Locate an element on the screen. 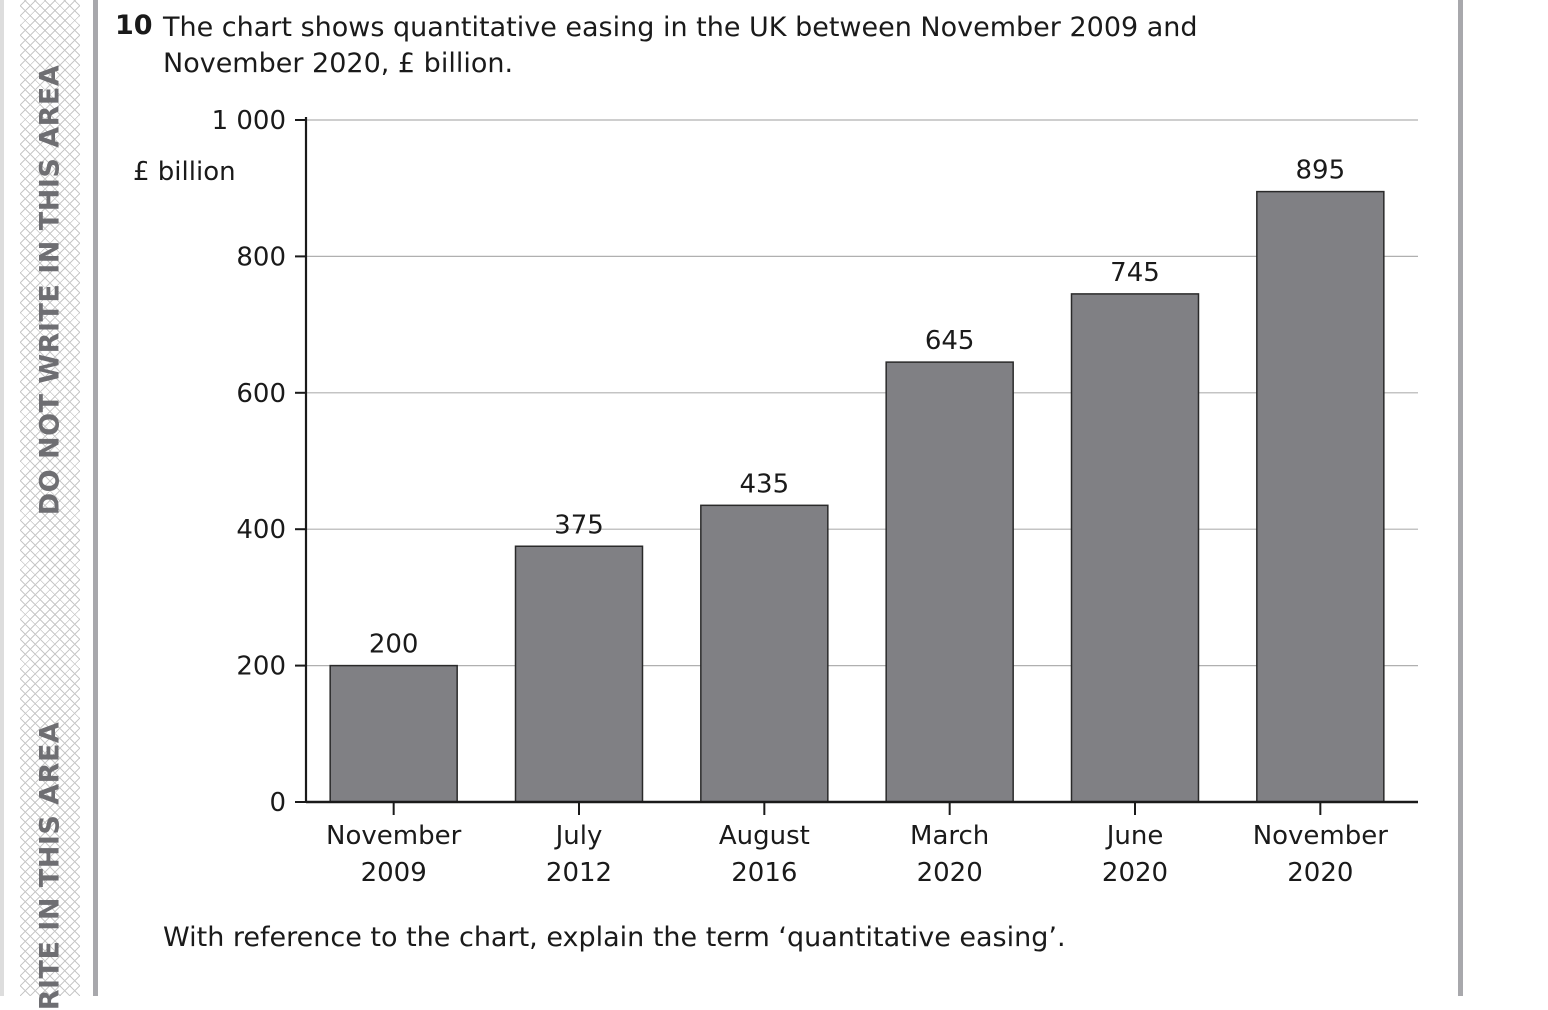 This screenshot has width=1548, height=1010. y-tick-label: 400 is located at coordinates (261, 530).